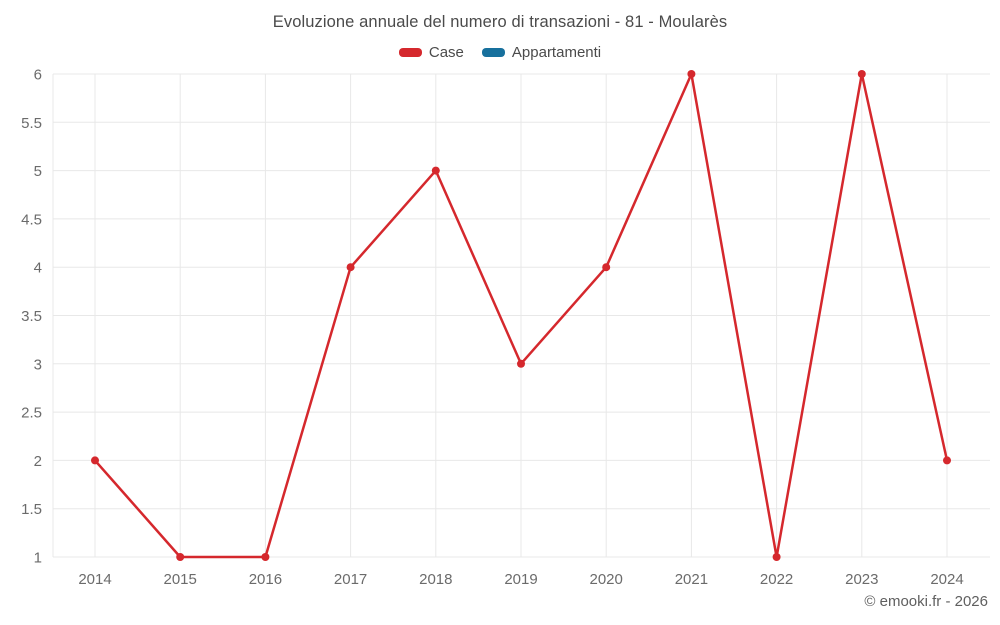 This screenshot has height=625, width=1000. Describe the element at coordinates (521, 363) in the screenshot. I see `data-point-case-2019` at that location.